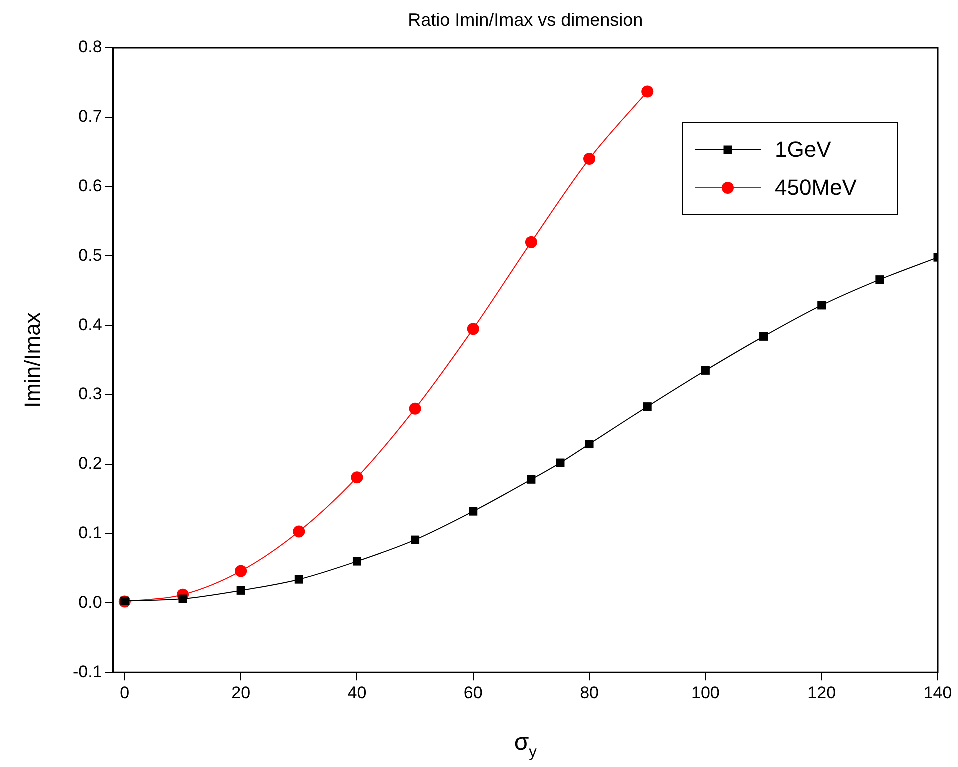 Image resolution: width=958 pixels, height=767 pixels. I want to click on y-tick-label: -0.1, so click(87, 672).